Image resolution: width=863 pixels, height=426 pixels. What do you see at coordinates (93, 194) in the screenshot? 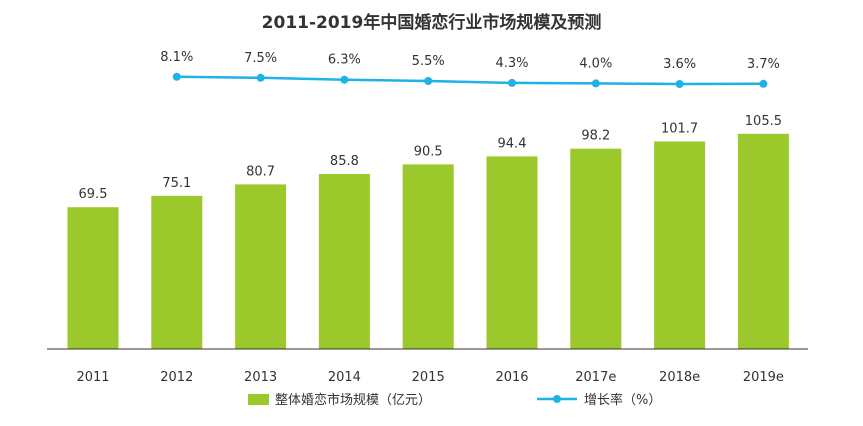
I see `bar-value-label: 69.5` at bounding box center [93, 194].